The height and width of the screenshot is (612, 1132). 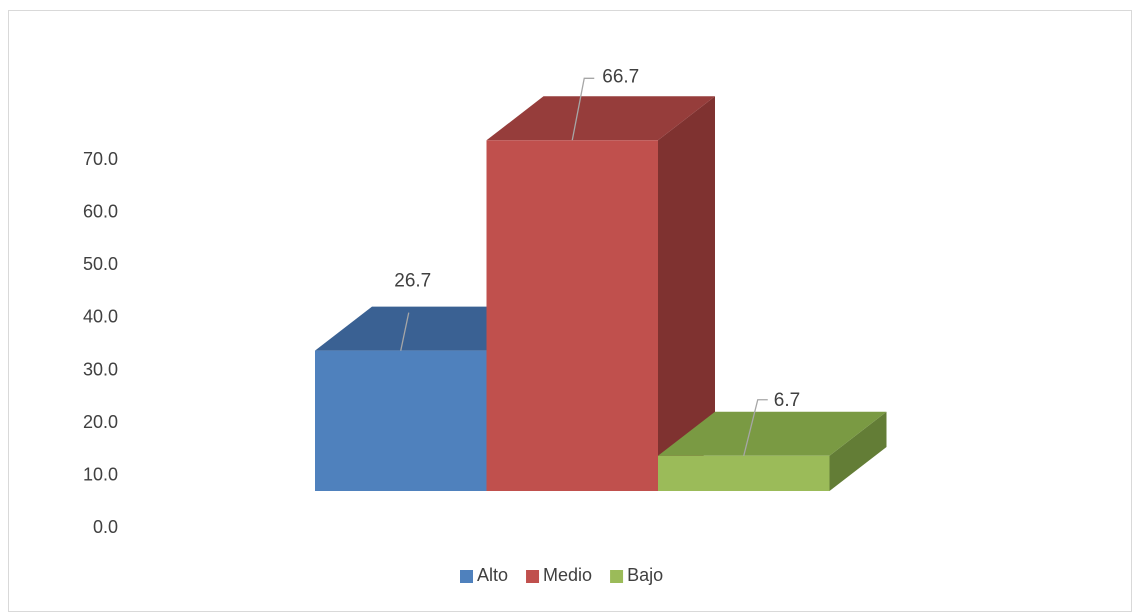 I want to click on data-label-medio: 66.7, so click(x=620, y=76).